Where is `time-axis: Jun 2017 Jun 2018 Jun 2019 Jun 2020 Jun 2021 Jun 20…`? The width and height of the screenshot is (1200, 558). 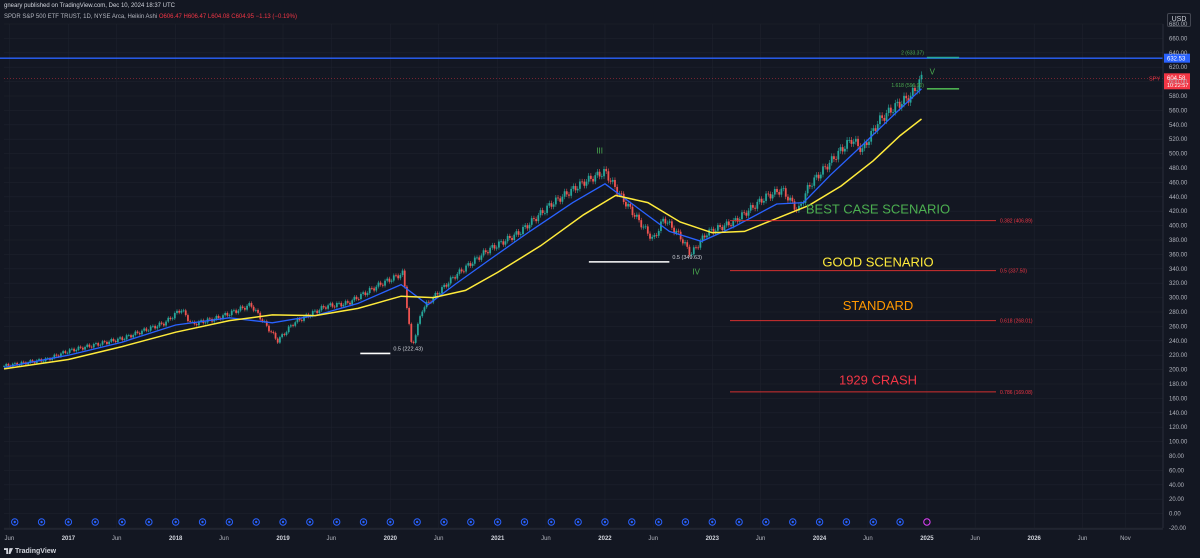
time-axis: Jun 2017 Jun 2018 Jun 2019 Jun 2020 Jun 2021 Jun 20… is located at coordinates (583, 530).